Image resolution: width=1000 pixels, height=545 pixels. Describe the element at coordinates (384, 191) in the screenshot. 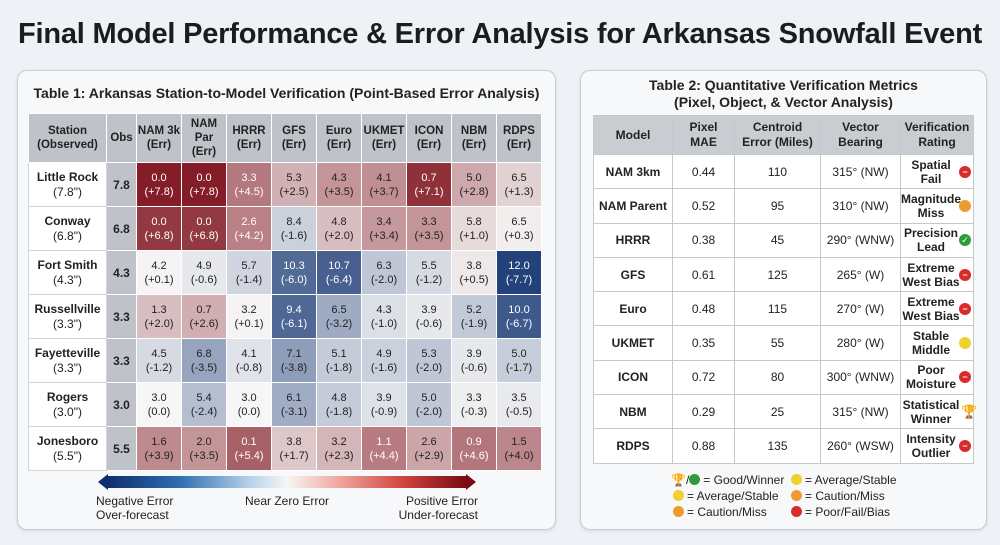

I see `error-value: (+3.7)` at that location.